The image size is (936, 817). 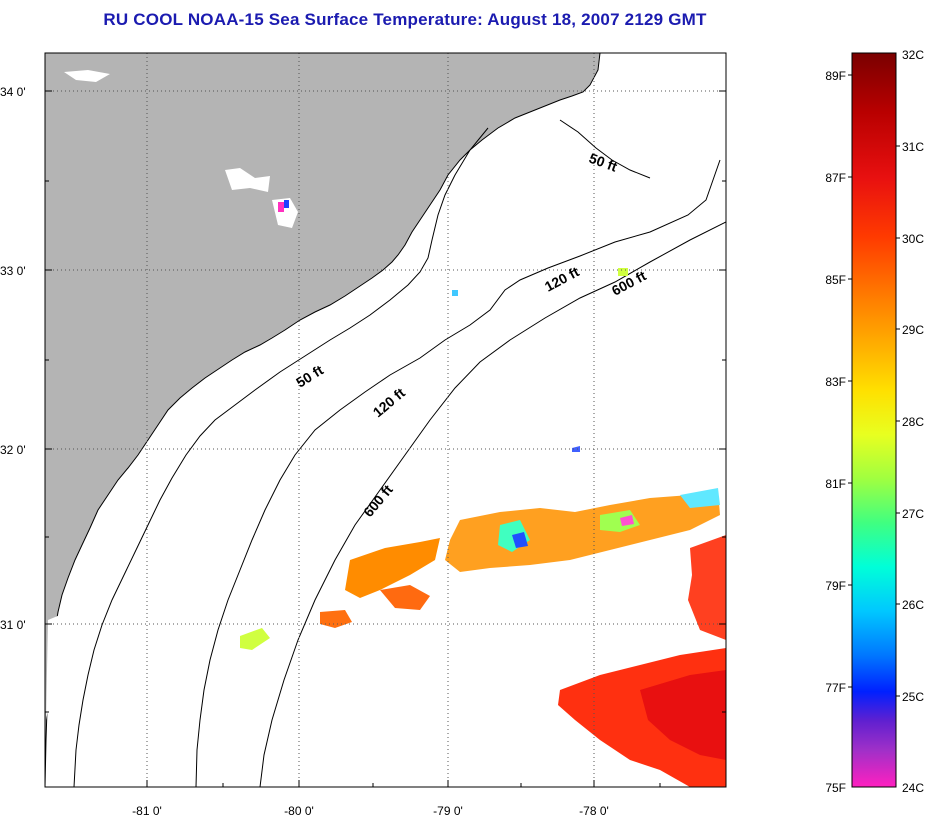 What do you see at coordinates (835, 280) in the screenshot?
I see `colorbar-f-label: 85F` at bounding box center [835, 280].